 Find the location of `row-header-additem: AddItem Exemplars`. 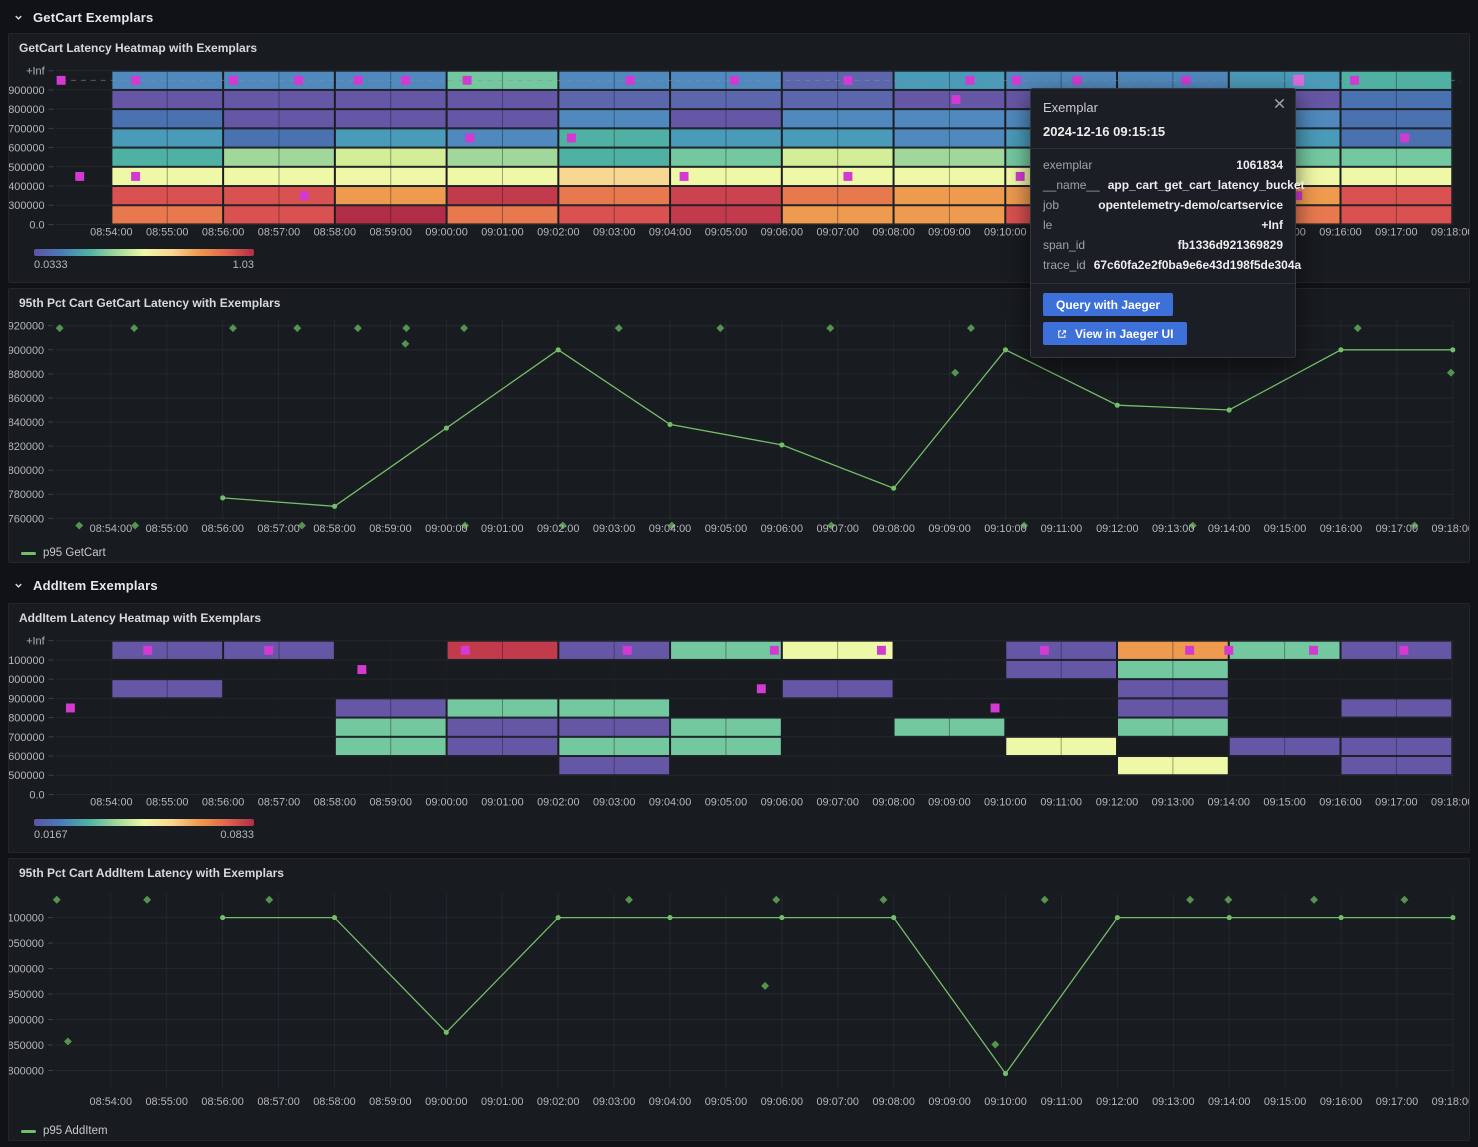

row-header-additem: AddItem Exemplars is located at coordinates (83, 585).